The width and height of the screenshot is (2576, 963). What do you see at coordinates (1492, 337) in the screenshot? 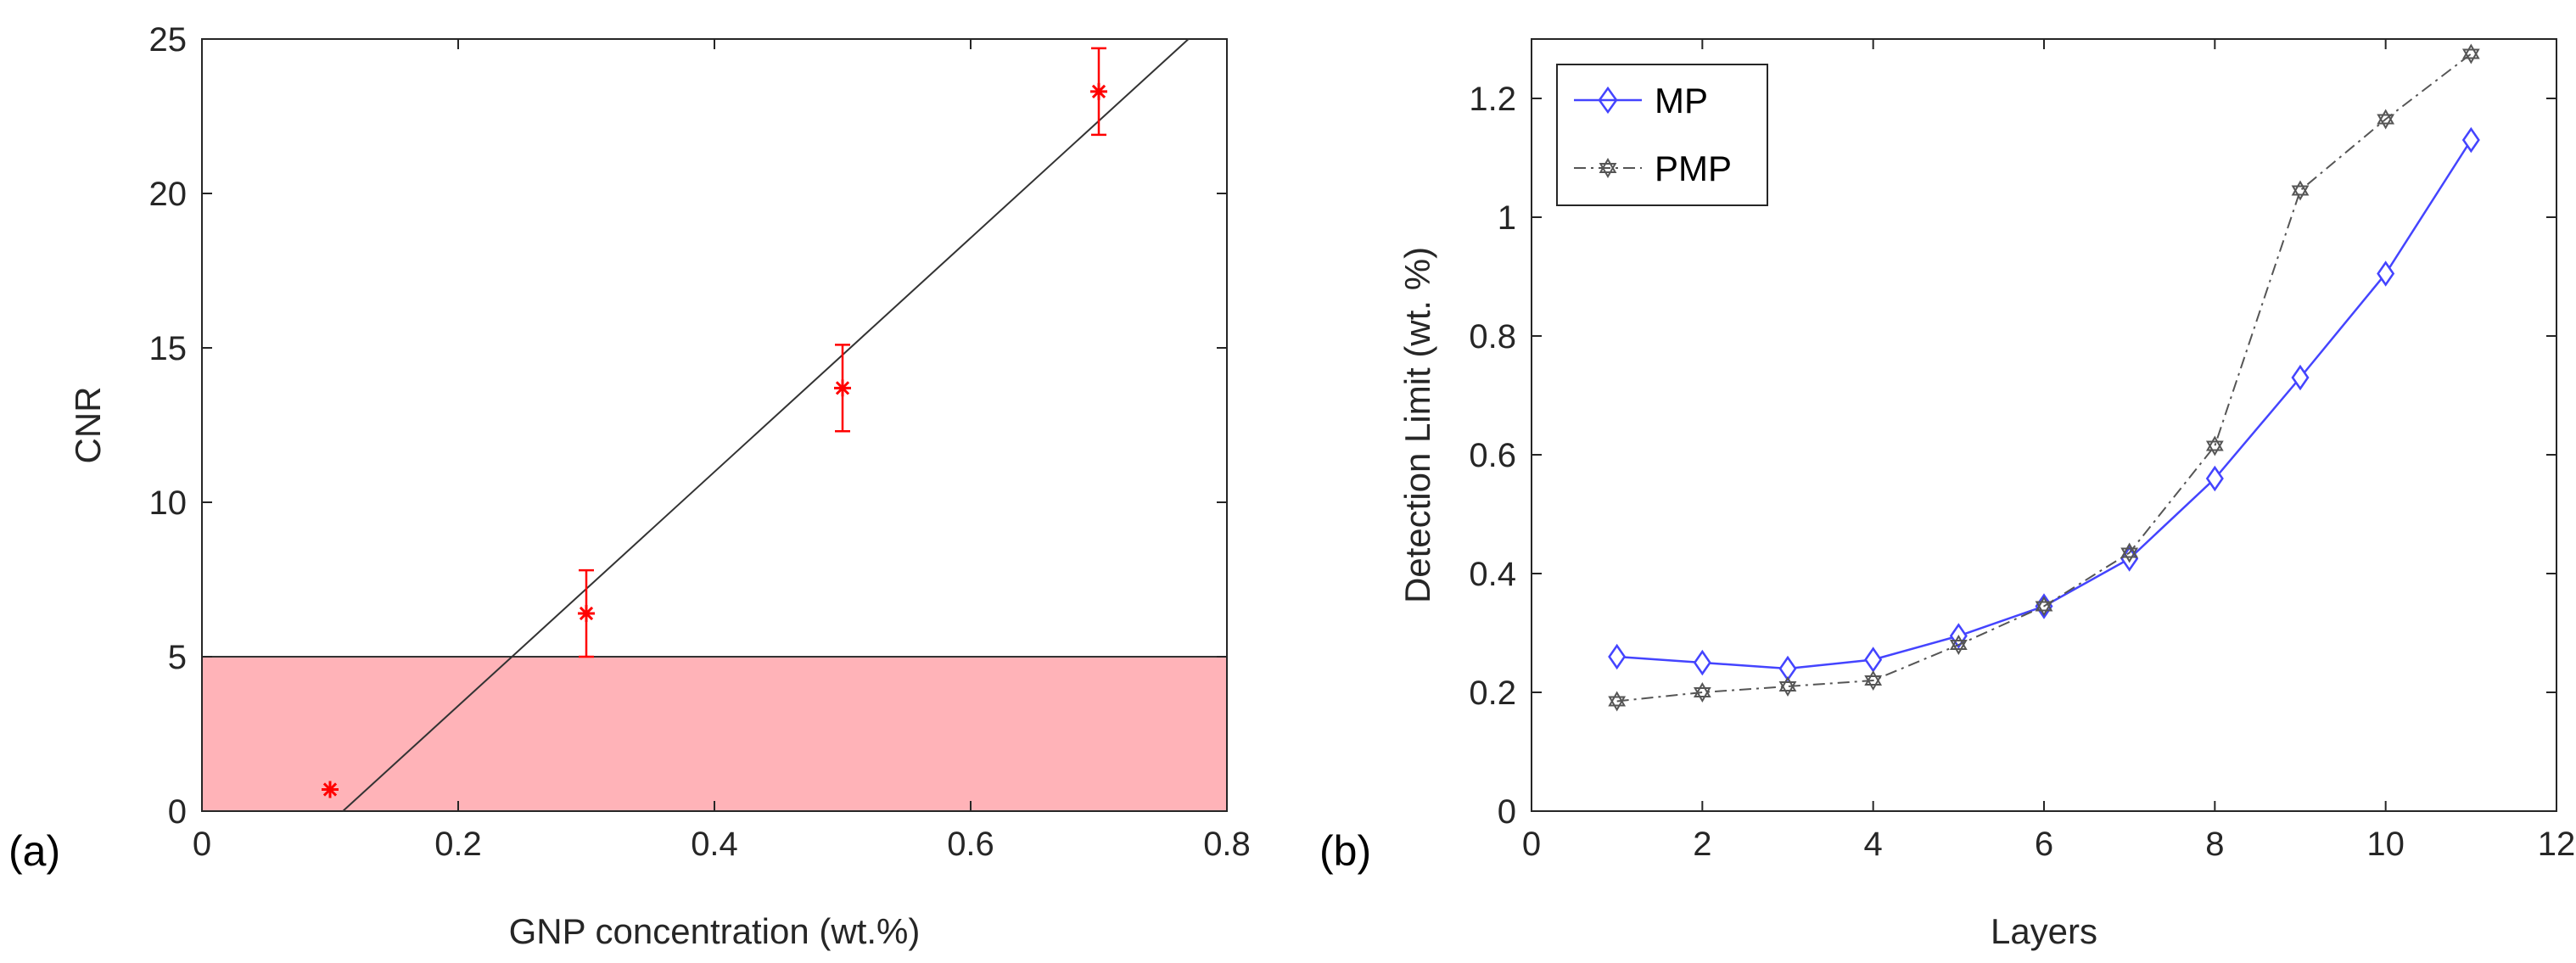
I see `panel-b-y-tick-label: 0.8` at bounding box center [1492, 337].